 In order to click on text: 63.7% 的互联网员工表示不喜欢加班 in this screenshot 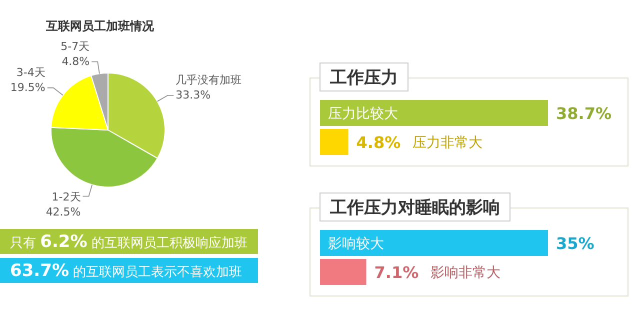, I will do `click(126, 271)`.